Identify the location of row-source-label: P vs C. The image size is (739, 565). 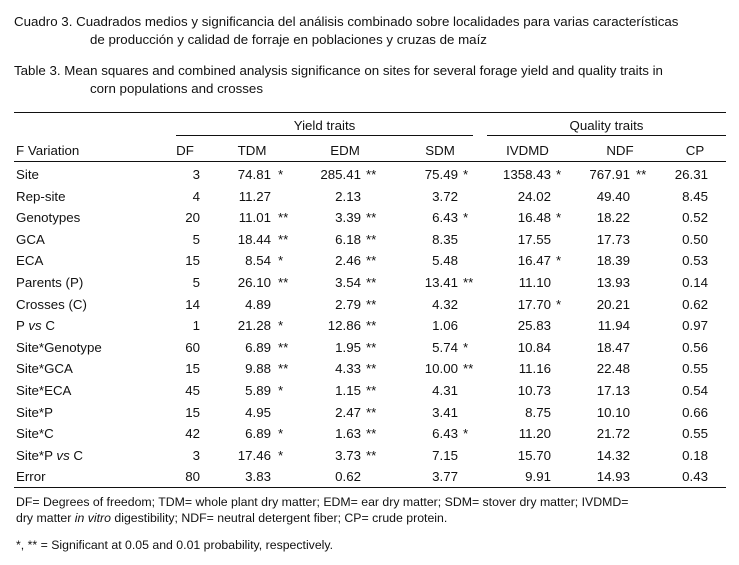
(35, 326).